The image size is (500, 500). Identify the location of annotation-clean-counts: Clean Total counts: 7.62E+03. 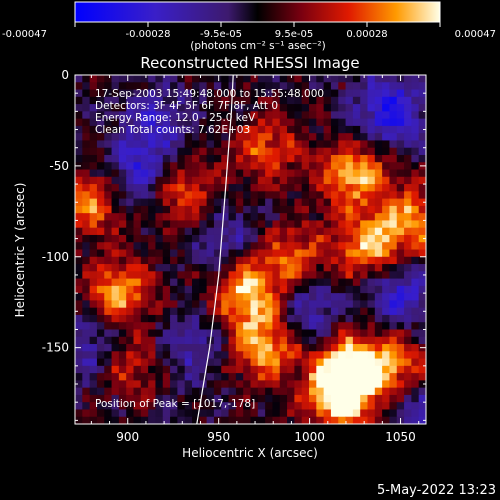
(172, 130).